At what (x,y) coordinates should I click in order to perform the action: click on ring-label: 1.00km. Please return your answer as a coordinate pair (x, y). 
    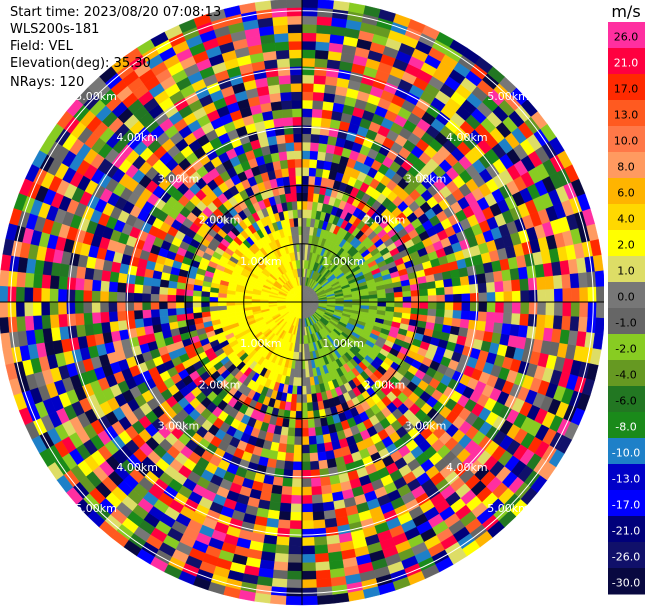
    Looking at the image, I should click on (261, 261).